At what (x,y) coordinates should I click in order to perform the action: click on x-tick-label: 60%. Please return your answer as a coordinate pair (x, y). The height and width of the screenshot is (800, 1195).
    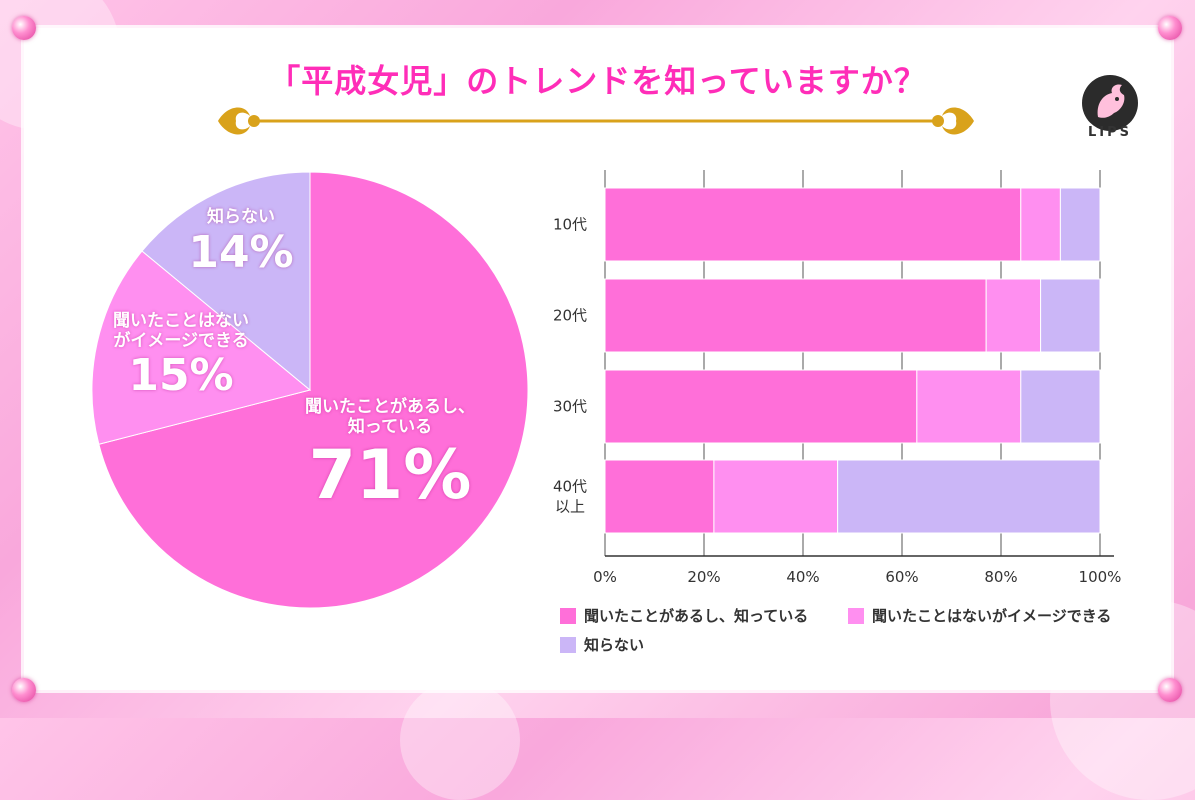
    Looking at the image, I should click on (901, 577).